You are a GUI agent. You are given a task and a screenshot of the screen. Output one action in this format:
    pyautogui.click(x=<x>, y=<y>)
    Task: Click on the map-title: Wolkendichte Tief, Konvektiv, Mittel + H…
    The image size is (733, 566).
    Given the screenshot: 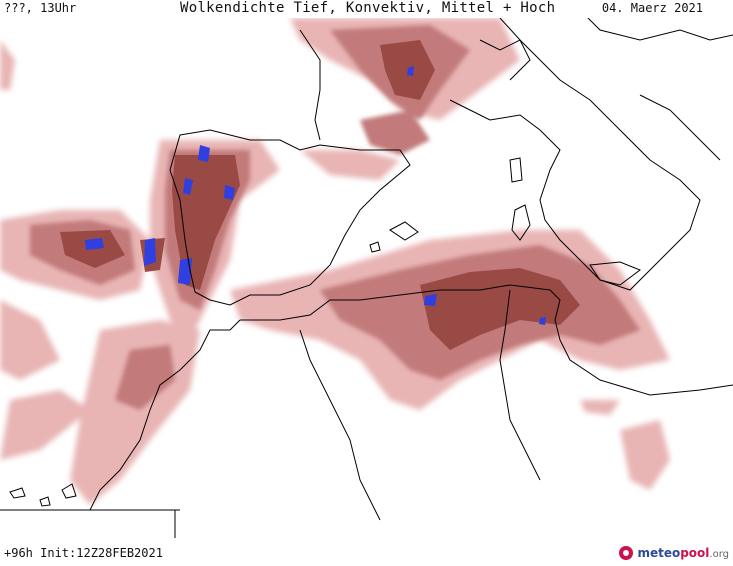 What is the action you would take?
    pyautogui.click(x=368, y=8)
    